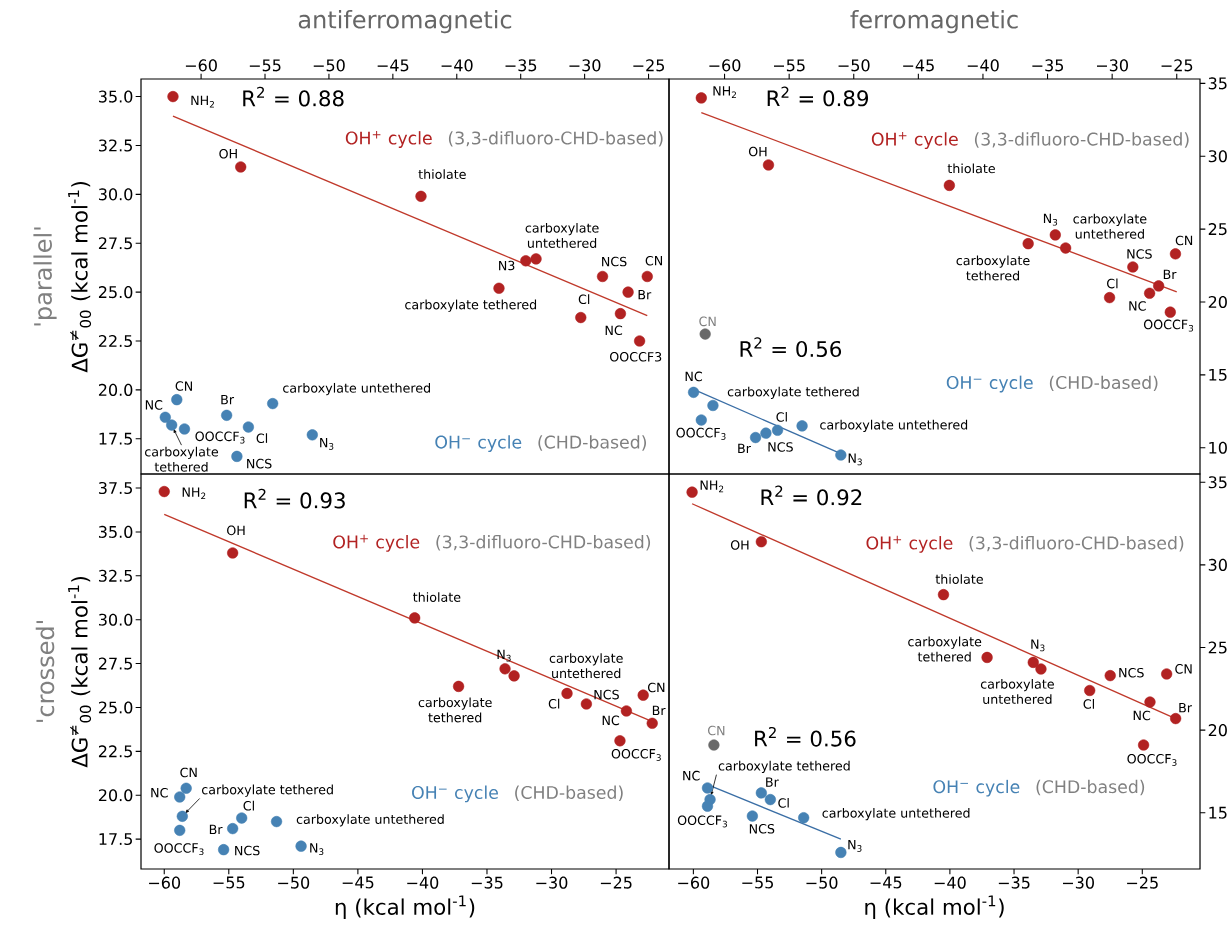 The image size is (1229, 927). I want to click on y-tick-label: 37.5, so click(115, 488).